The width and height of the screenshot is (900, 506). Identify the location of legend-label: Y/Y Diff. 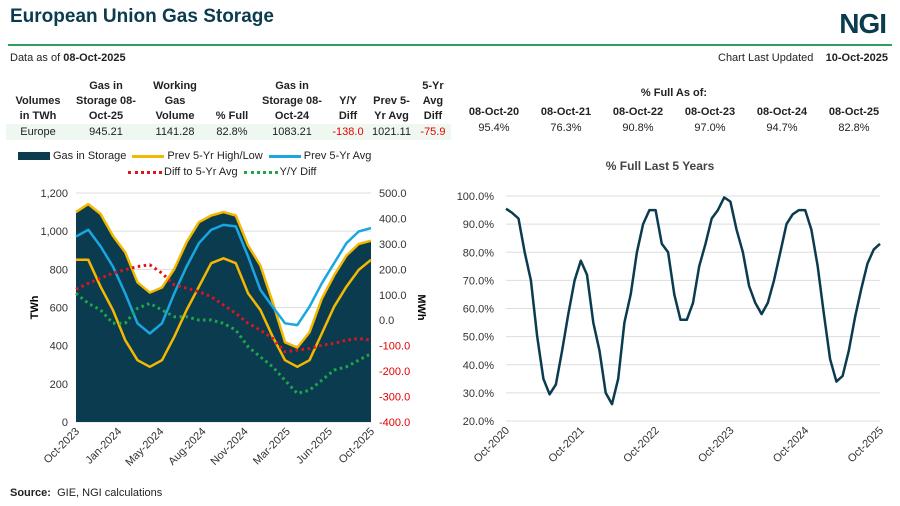
(298, 172).